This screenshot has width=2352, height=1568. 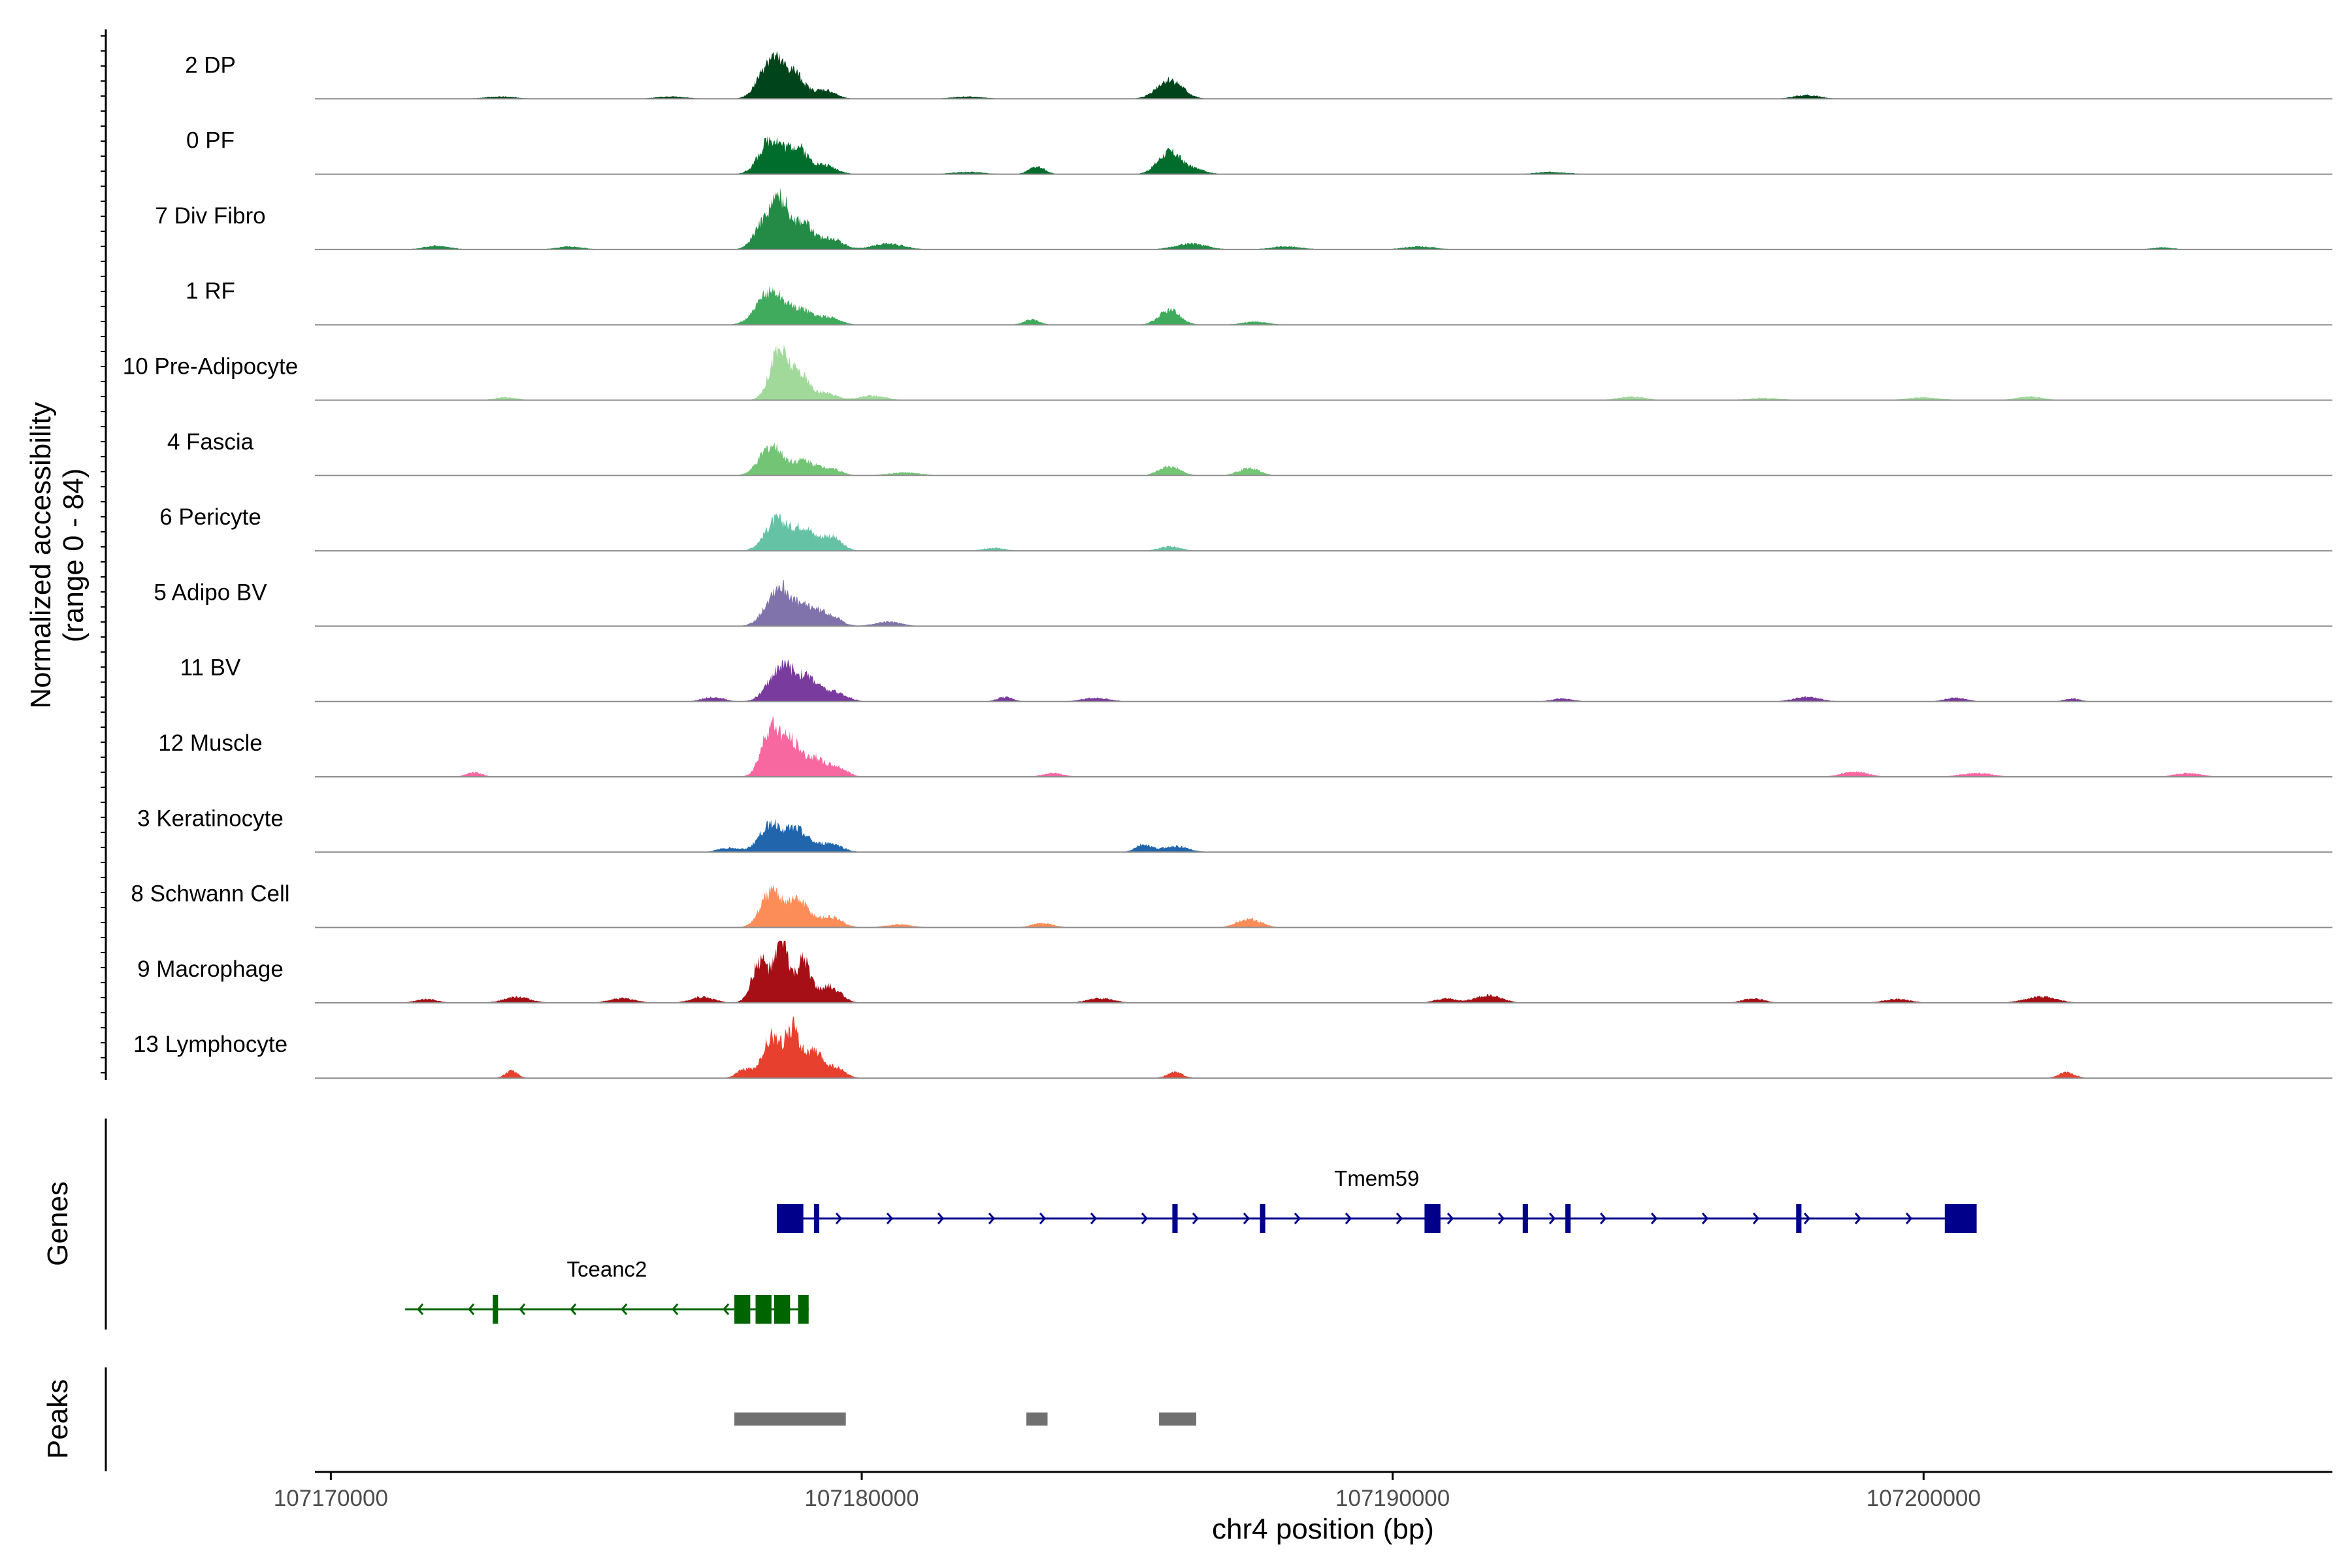 What do you see at coordinates (210, 592) in the screenshot?
I see `track-label: 5 Adipo BV` at bounding box center [210, 592].